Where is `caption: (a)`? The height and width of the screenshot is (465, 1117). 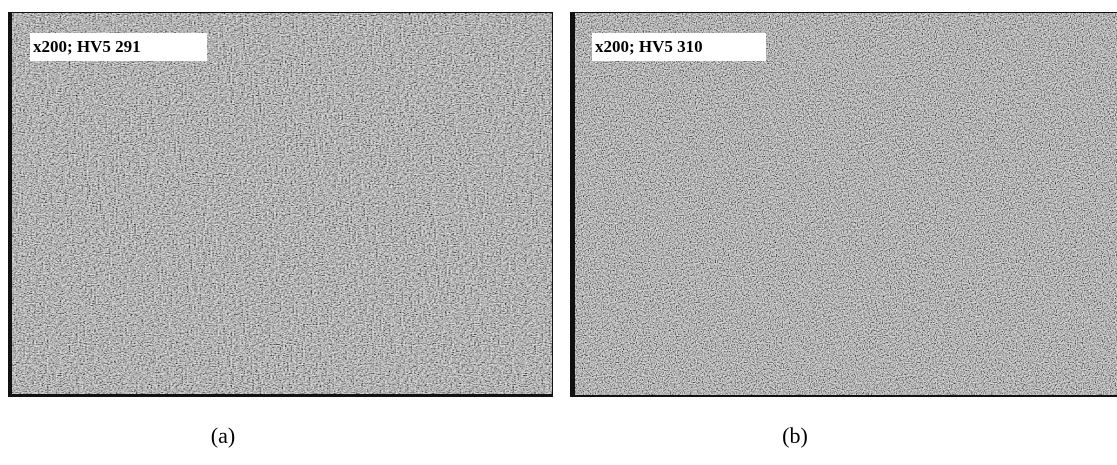
caption: (a) is located at coordinates (223, 435).